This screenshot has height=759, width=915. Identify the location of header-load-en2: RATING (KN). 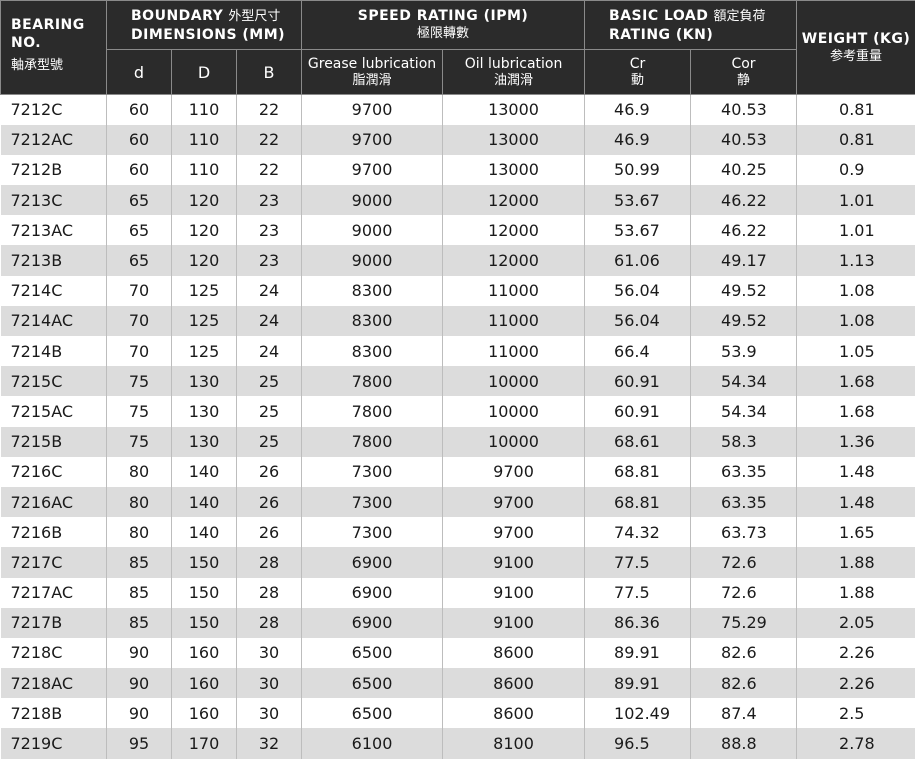
(702, 35).